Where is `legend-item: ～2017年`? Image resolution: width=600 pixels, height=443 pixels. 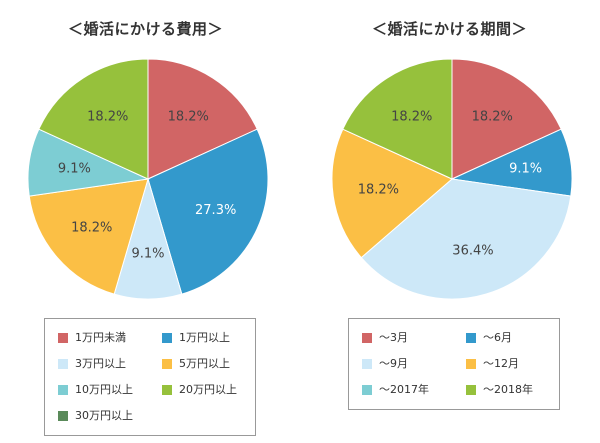
legend-item: ～2017年 is located at coordinates (395, 390).